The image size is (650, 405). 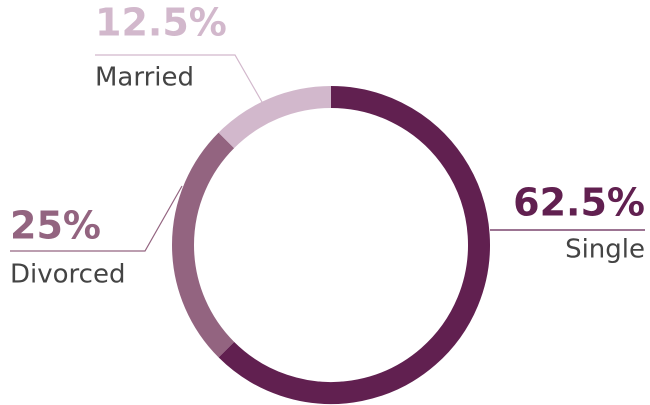 I want to click on category-label: Divorced, so click(x=67, y=275).